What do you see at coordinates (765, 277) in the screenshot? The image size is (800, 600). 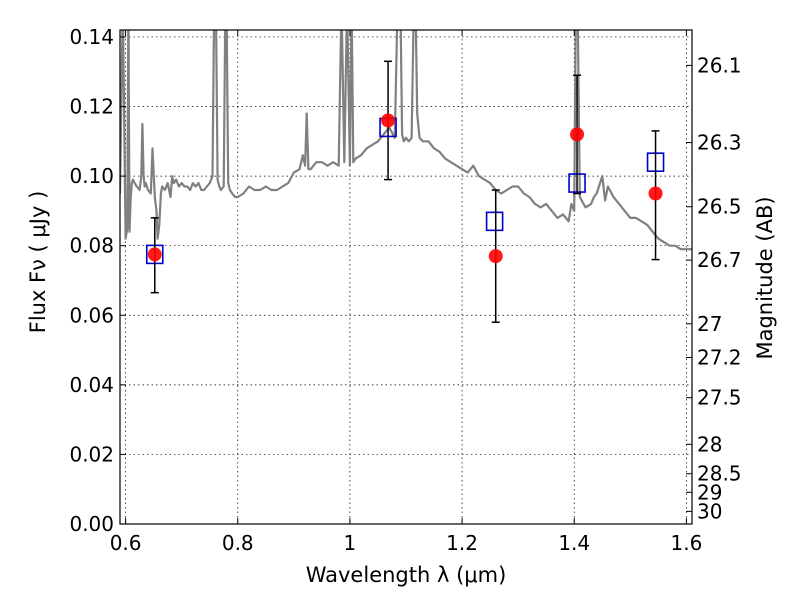 I see `y2-axis-label: Magnitude (AB)` at bounding box center [765, 277].